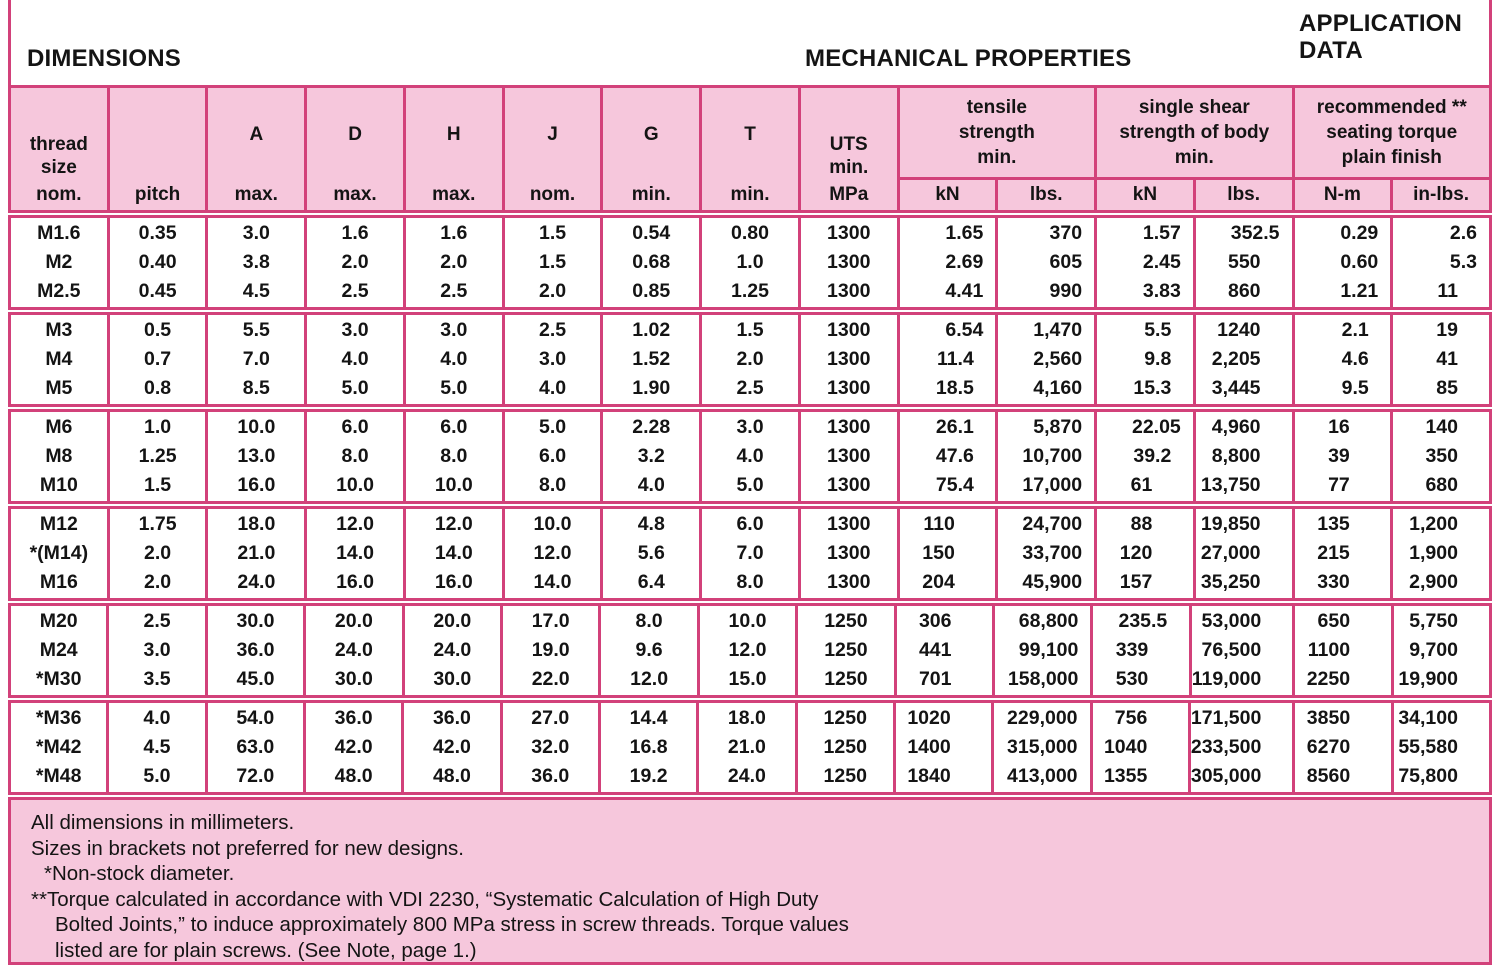 The width and height of the screenshot is (1500, 980). Describe the element at coordinates (954, 427) in the screenshot. I see `cell-value: 26.1` at that location.